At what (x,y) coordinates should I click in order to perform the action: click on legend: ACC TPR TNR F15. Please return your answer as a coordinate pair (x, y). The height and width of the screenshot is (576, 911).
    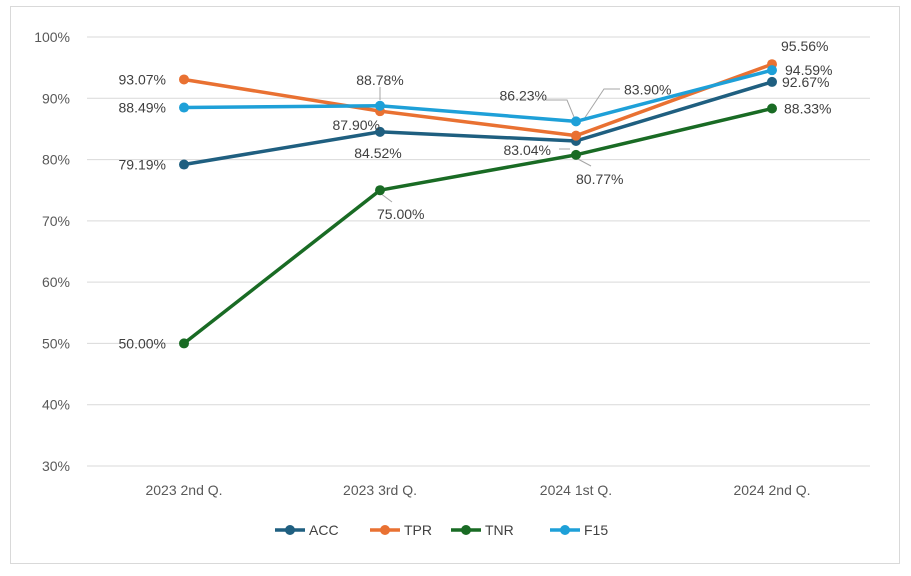
    Looking at the image, I should click on (441, 530).